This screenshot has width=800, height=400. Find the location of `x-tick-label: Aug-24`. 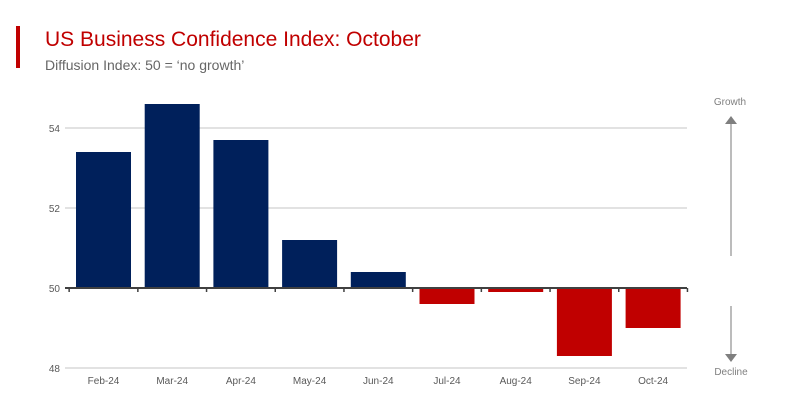

x-tick-label: Aug-24 is located at coordinates (516, 381).